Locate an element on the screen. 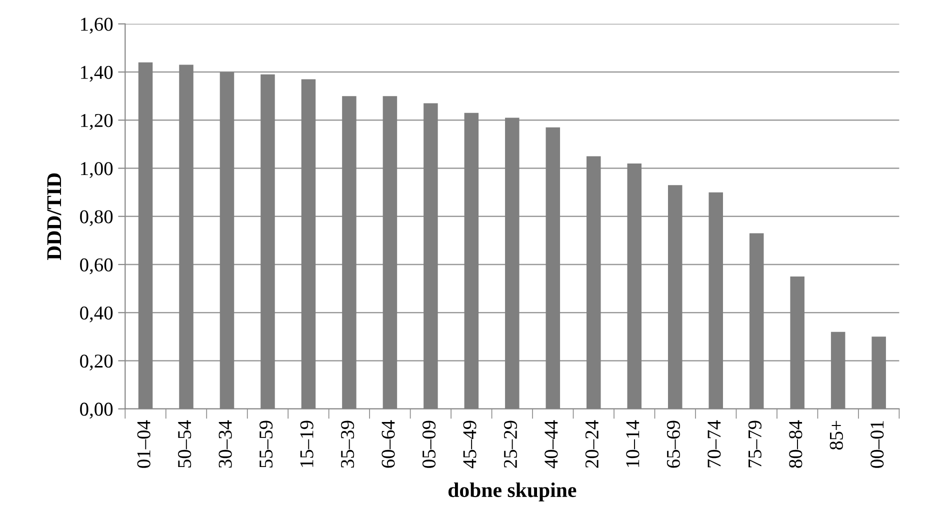 The height and width of the screenshot is (531, 927). y-tick-label: 0,00 is located at coordinates (96, 410).